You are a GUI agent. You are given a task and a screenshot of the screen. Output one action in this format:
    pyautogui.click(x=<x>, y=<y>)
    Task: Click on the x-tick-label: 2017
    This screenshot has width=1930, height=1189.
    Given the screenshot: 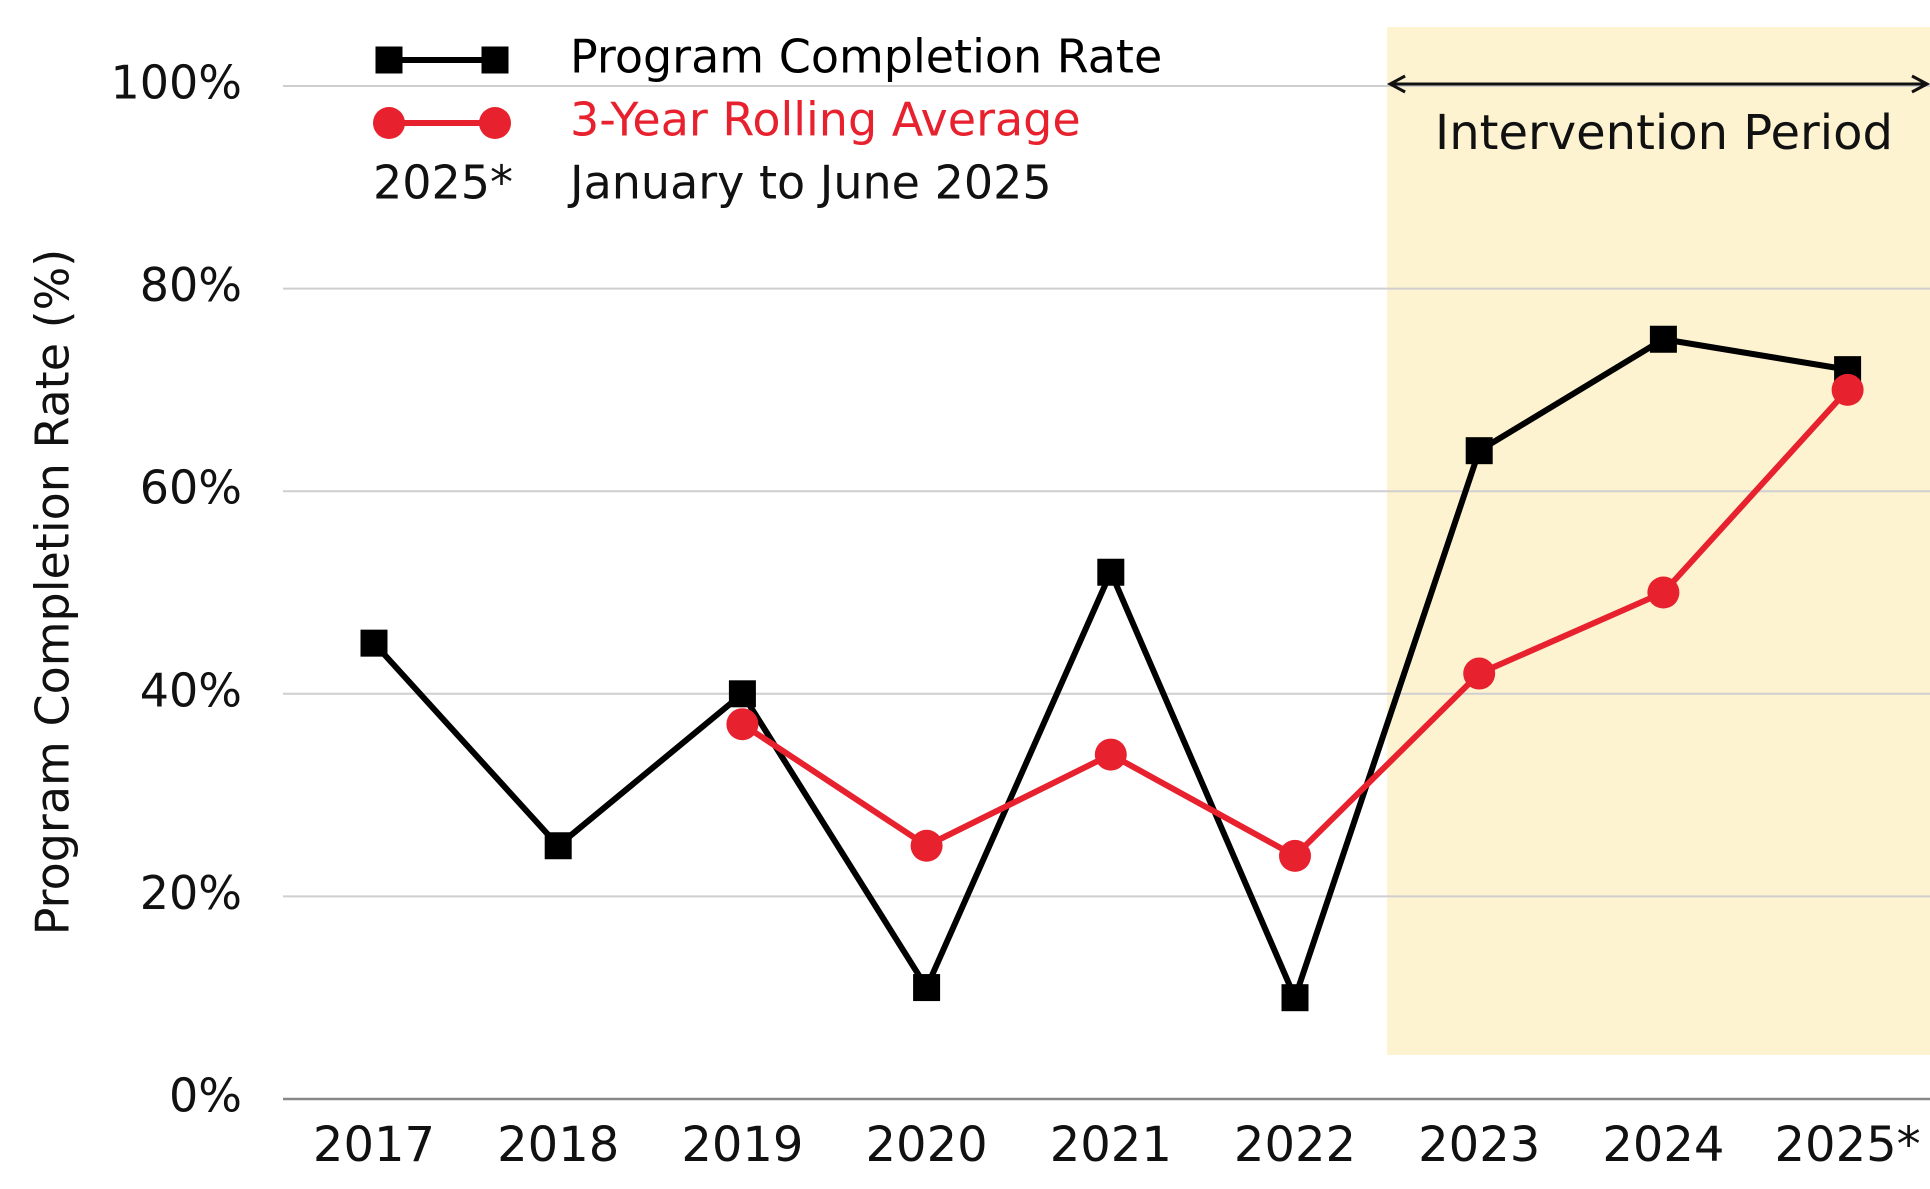 What is the action you would take?
    pyautogui.click(x=374, y=1145)
    